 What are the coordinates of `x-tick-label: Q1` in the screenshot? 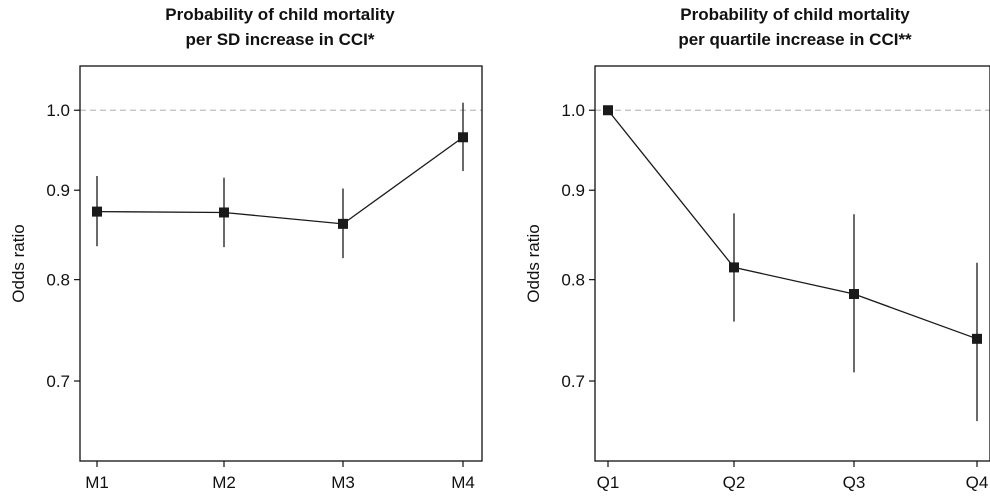 It's located at (608, 482).